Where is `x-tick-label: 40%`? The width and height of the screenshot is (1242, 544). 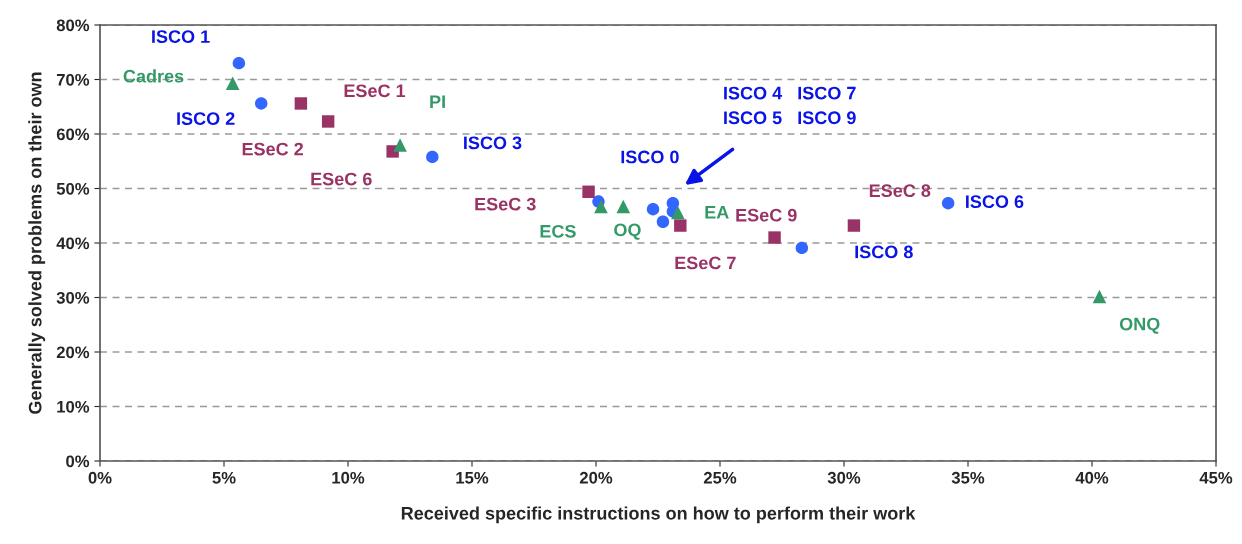 x-tick-label: 40% is located at coordinates (1092, 477).